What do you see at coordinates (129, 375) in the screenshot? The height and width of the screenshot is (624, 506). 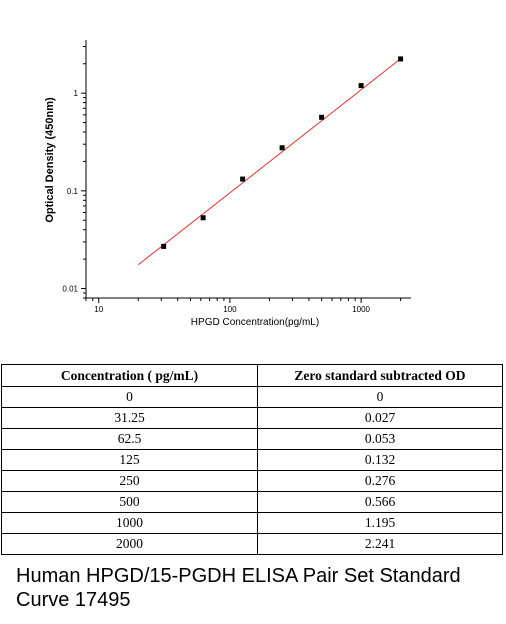 I see `column-header-concentration: Concentration ( pg/mL)` at bounding box center [129, 375].